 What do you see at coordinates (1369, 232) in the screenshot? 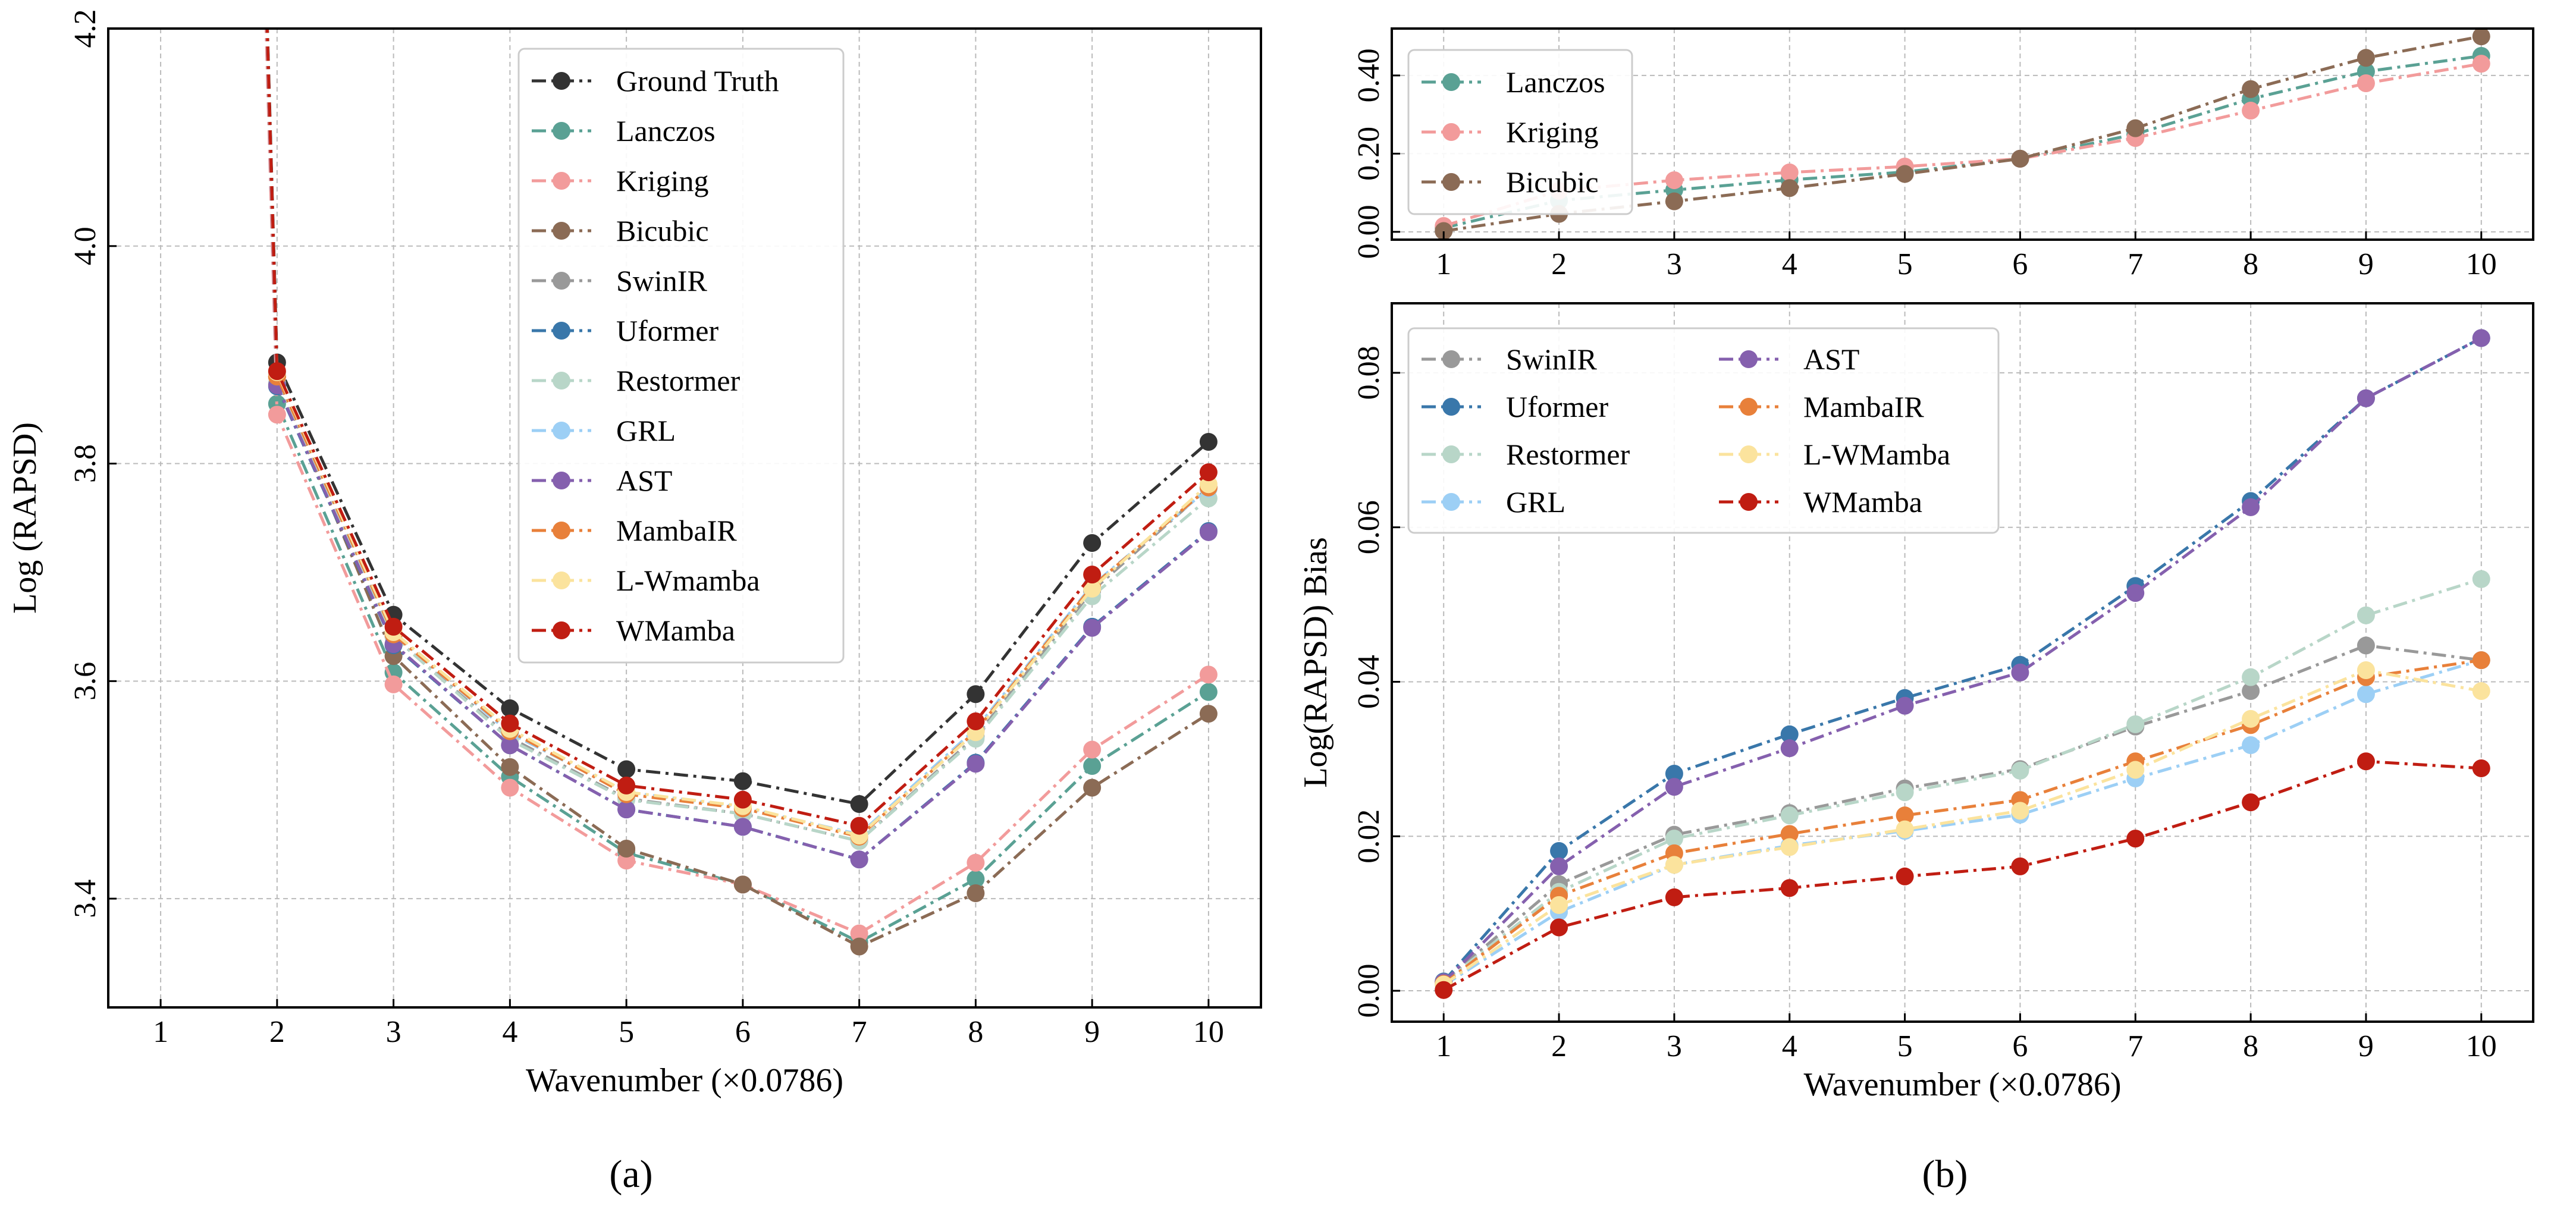
I see `y-tick-label: 0.00` at bounding box center [1369, 232].